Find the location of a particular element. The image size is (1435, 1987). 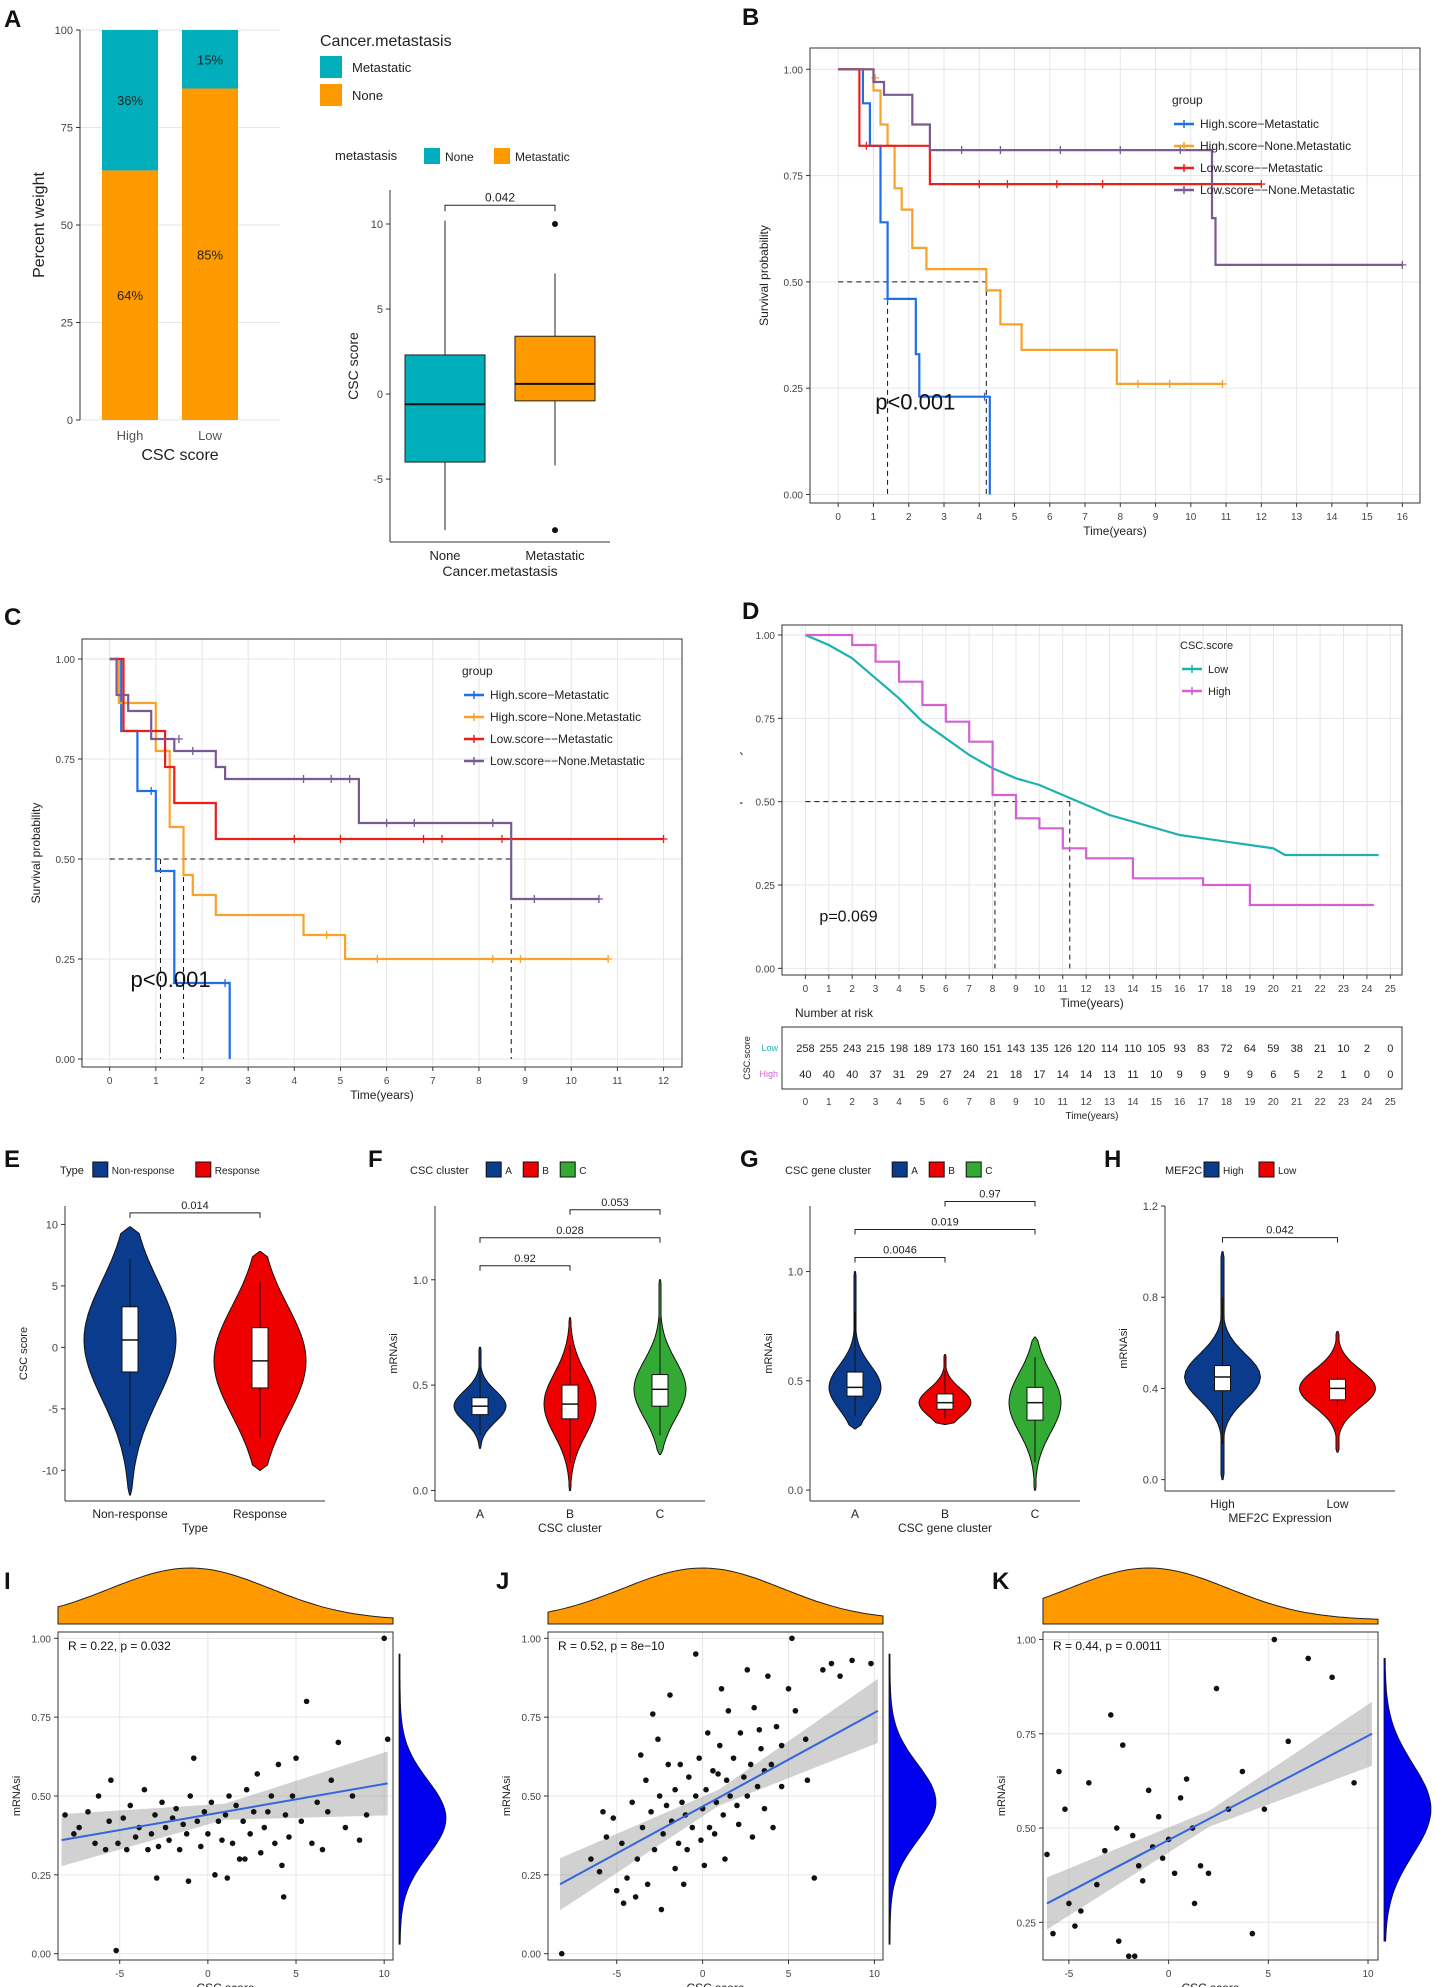

y-tick-label: 0.75 is located at coordinates (766, 719).